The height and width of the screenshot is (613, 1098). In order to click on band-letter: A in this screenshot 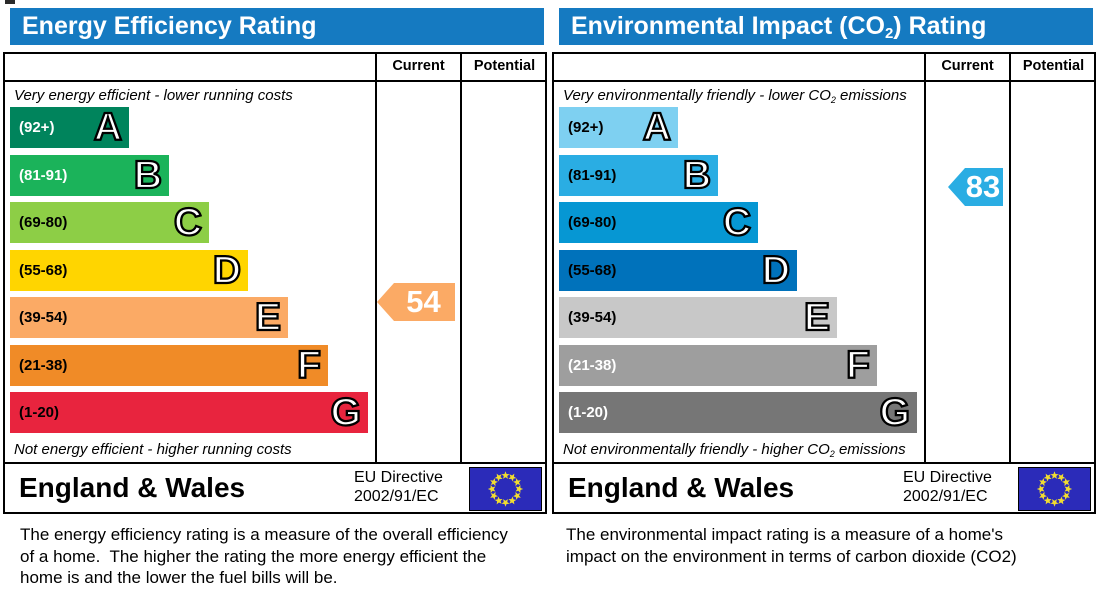, I will do `click(108, 127)`.